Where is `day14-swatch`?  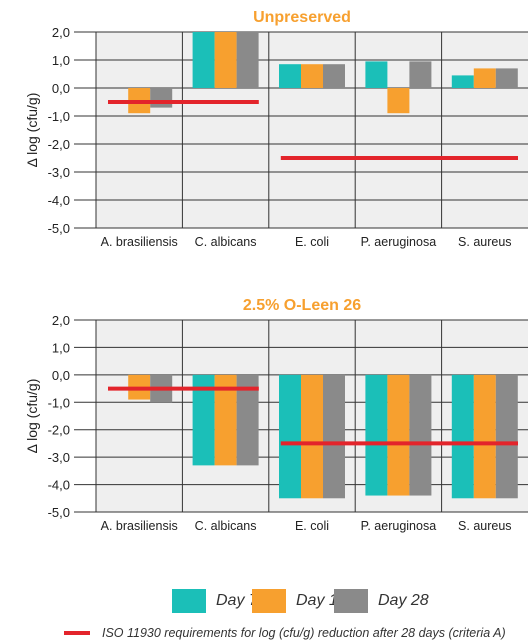
day14-swatch is located at coordinates (269, 601).